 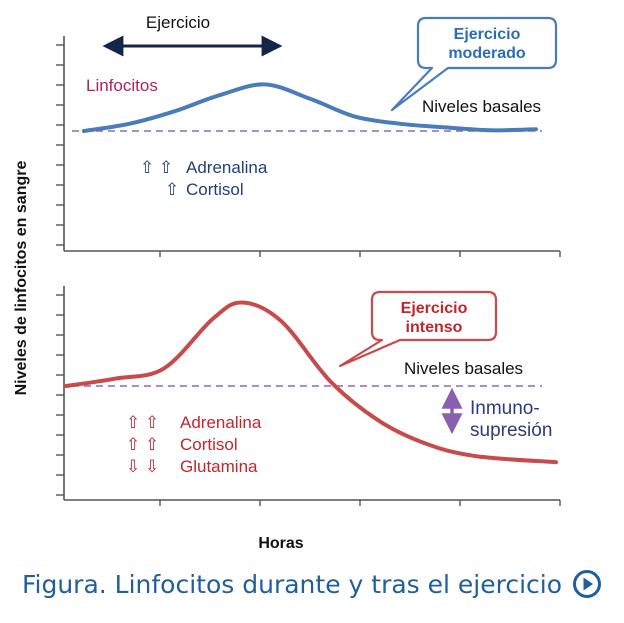 I want to click on top-adrenaline-arrows: ⇧ ⇧, so click(x=156, y=167).